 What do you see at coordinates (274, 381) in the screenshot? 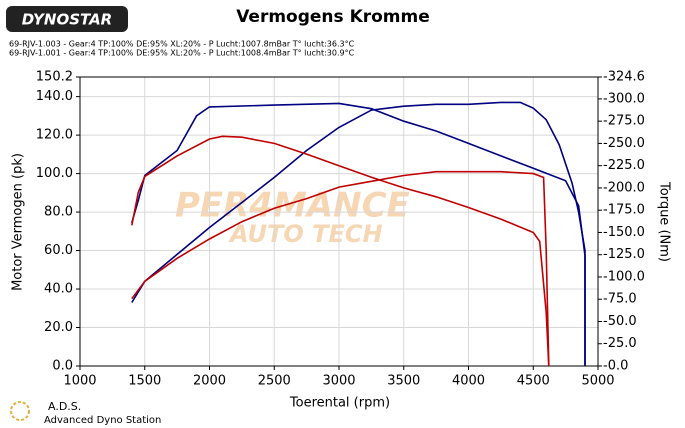
I see `x-tick-label: 2500` at bounding box center [274, 381].